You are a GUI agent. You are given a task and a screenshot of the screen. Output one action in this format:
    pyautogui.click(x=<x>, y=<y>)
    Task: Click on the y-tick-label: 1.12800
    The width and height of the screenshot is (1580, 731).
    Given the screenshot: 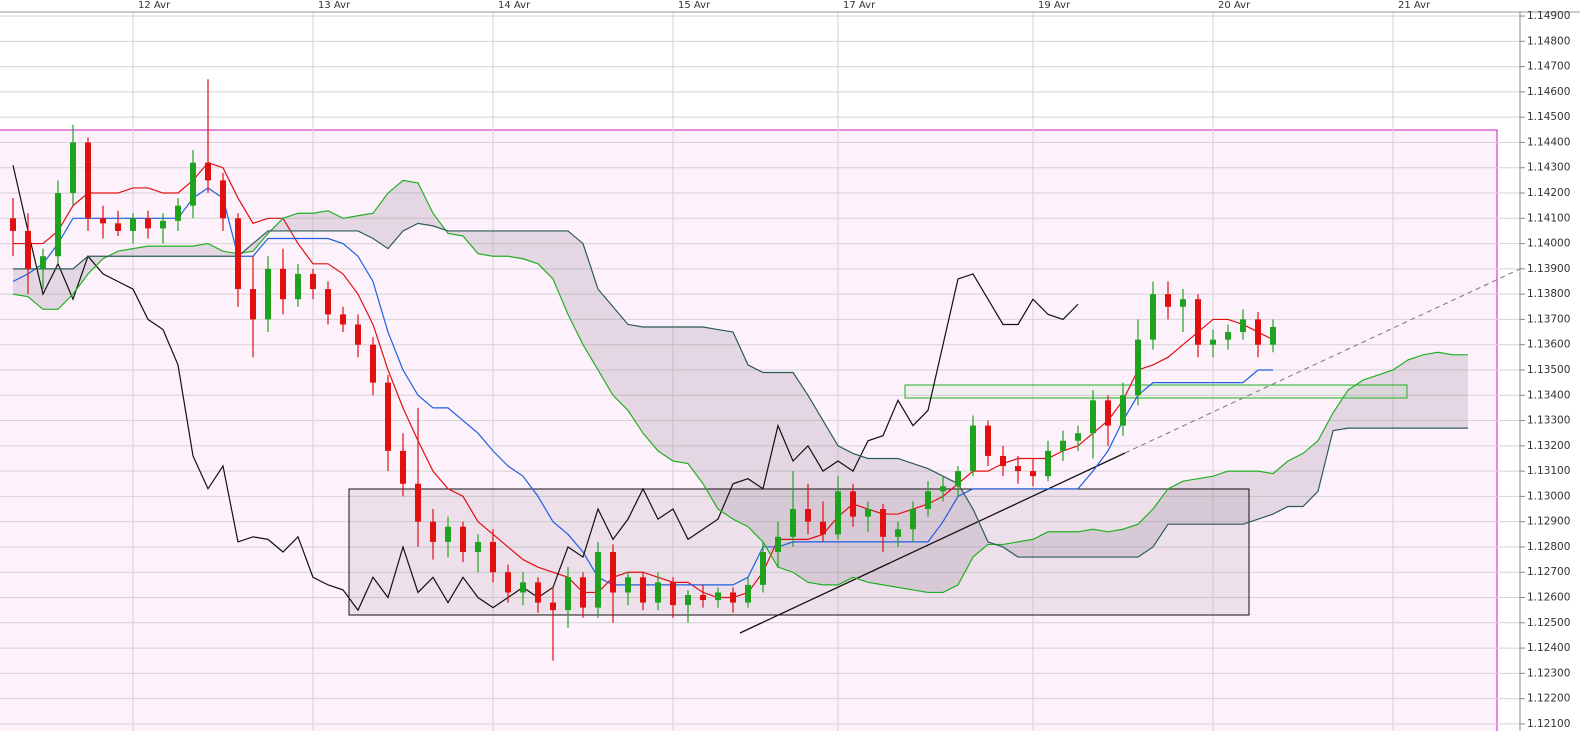 What is the action you would take?
    pyautogui.click(x=1548, y=547)
    